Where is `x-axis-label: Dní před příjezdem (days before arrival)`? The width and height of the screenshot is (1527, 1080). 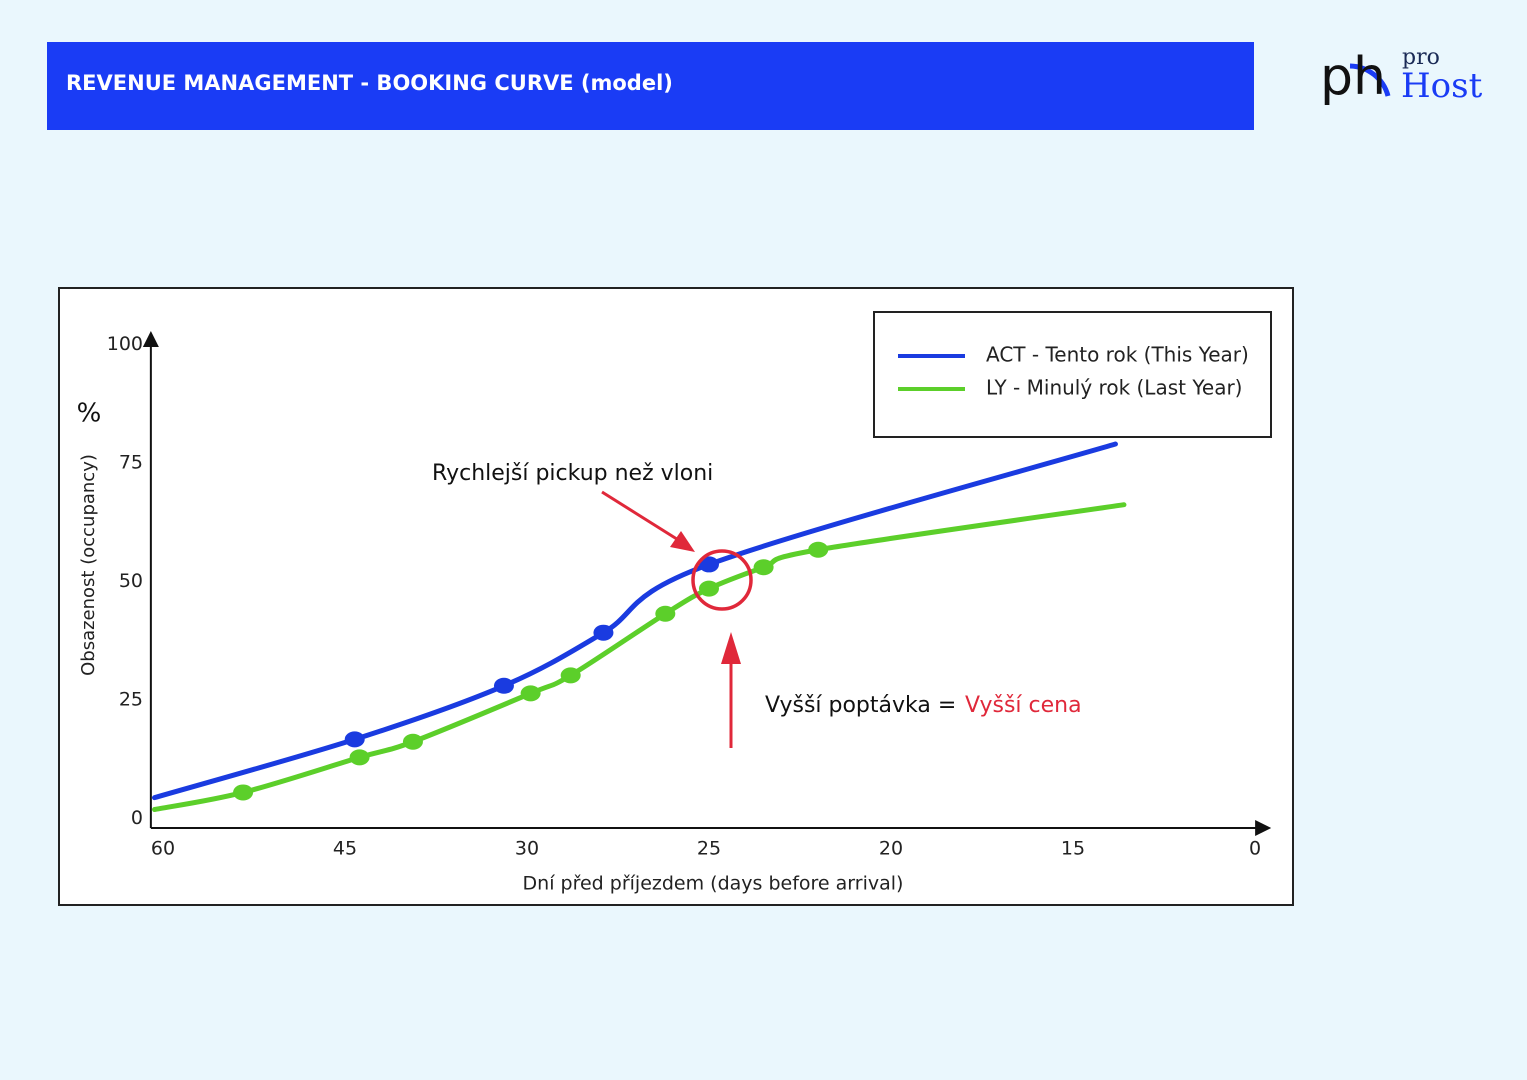 x-axis-label: Dní před příjezdem (days before arrival) is located at coordinates (713, 884).